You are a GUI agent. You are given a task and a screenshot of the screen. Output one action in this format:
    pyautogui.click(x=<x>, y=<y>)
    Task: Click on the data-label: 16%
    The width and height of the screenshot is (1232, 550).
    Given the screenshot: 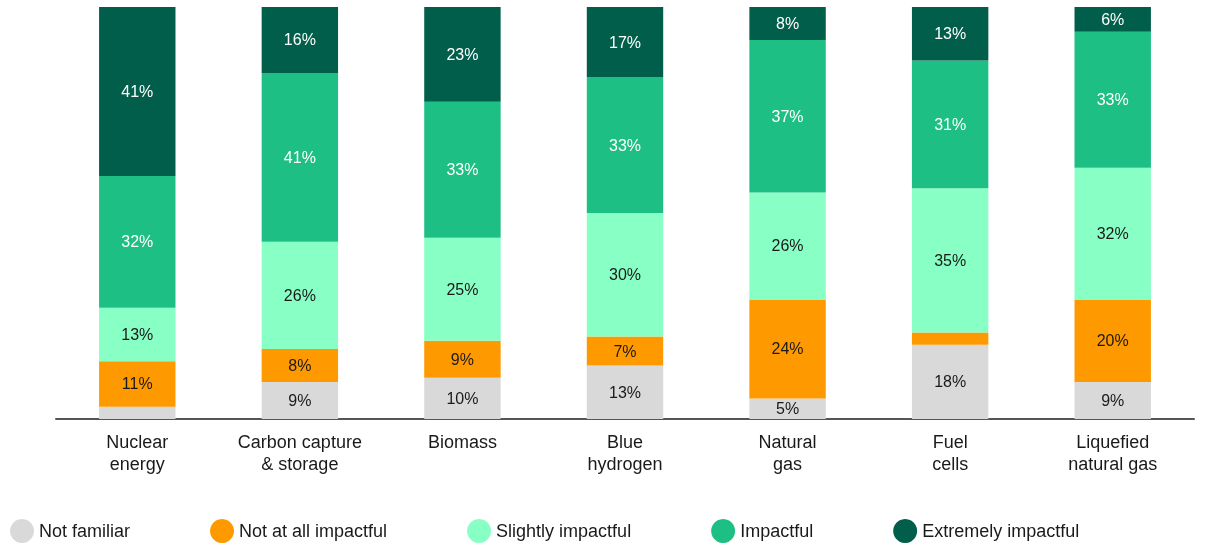 What is the action you would take?
    pyautogui.click(x=299, y=40)
    